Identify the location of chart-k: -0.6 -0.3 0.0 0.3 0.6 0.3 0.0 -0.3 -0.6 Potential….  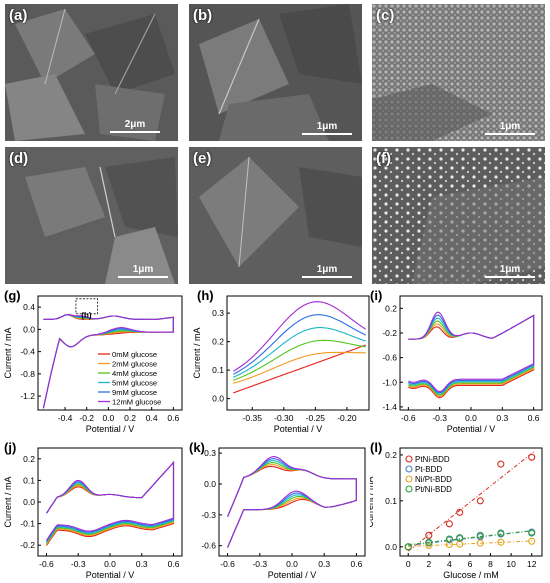
(277, 510).